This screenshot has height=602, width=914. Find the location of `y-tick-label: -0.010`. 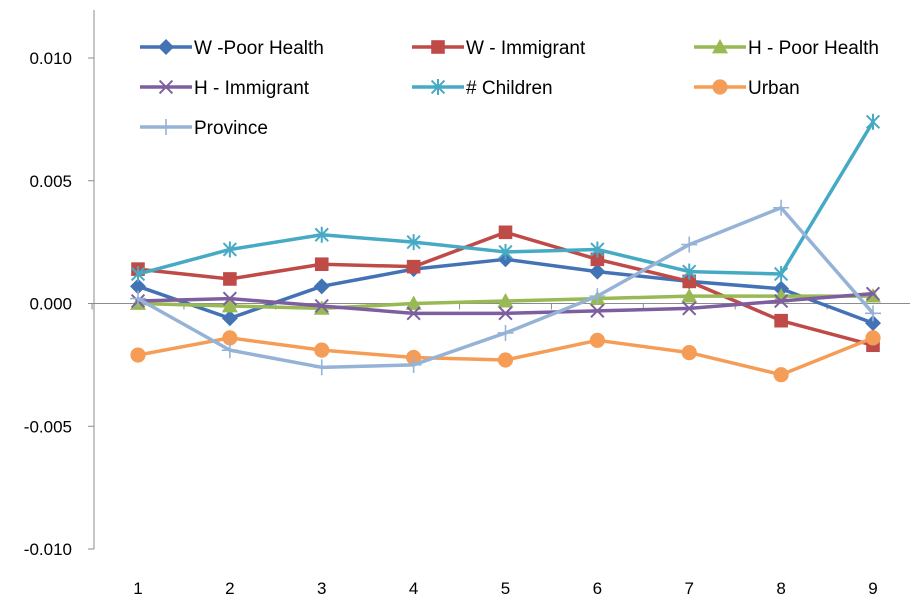

y-tick-label: -0.010 is located at coordinates (48, 549).